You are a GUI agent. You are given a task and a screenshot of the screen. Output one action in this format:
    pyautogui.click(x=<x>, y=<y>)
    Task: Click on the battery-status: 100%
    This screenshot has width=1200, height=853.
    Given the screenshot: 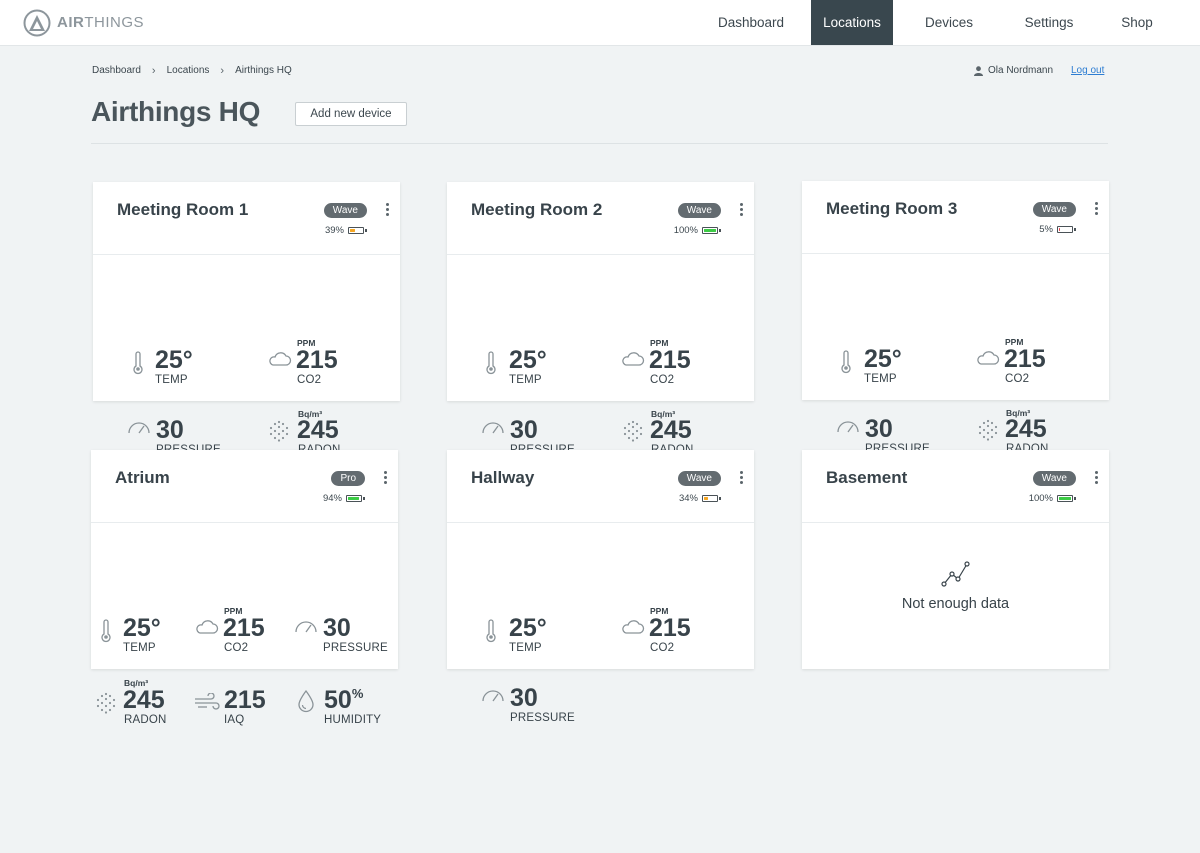 What is the action you would take?
    pyautogui.click(x=1052, y=498)
    